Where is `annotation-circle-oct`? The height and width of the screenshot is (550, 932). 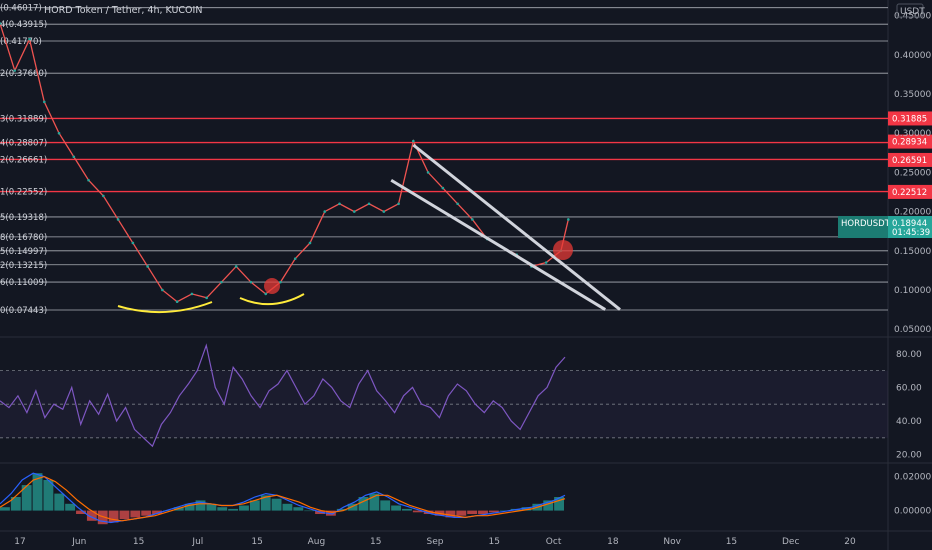
annotation-circle-oct is located at coordinates (563, 250).